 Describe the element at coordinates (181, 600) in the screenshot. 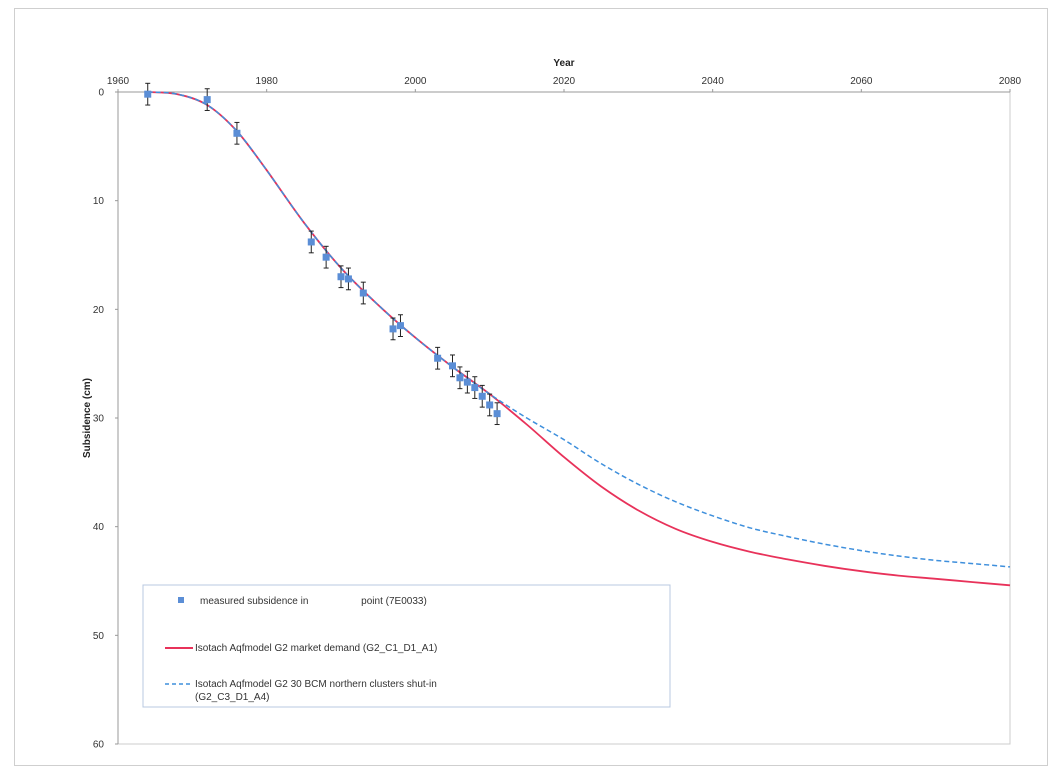

I see `legend-marker-measured` at that location.